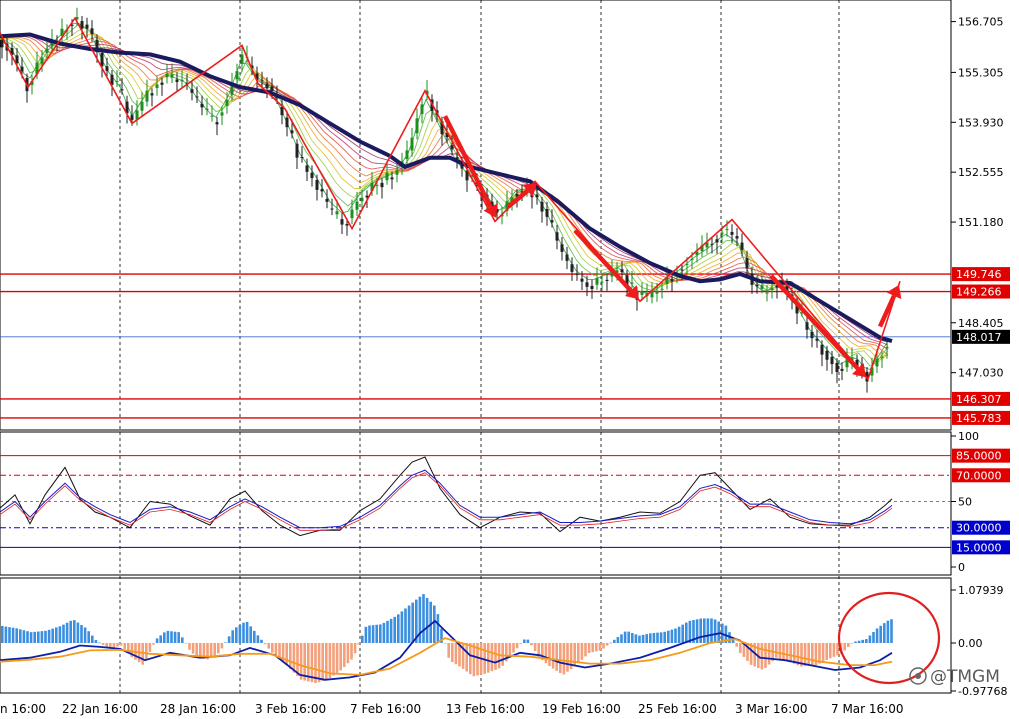 This screenshot has height=719, width=1019. Describe the element at coordinates (981, 222) in the screenshot. I see `price-tick-label: 151.180` at that location.